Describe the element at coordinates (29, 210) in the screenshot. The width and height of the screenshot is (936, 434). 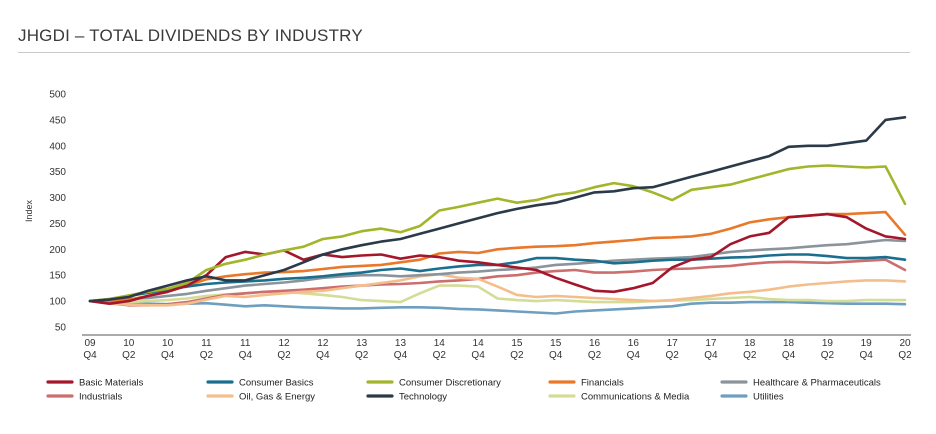
I see `y-axis-label: Index` at that location.